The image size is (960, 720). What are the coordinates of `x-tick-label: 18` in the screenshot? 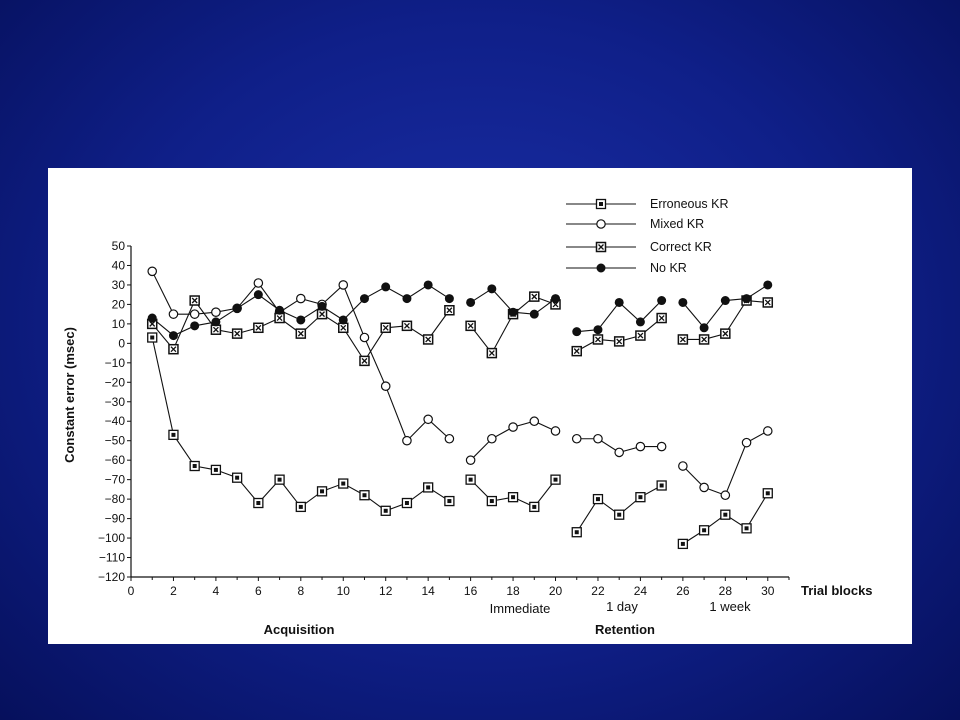 It's located at (513, 591).